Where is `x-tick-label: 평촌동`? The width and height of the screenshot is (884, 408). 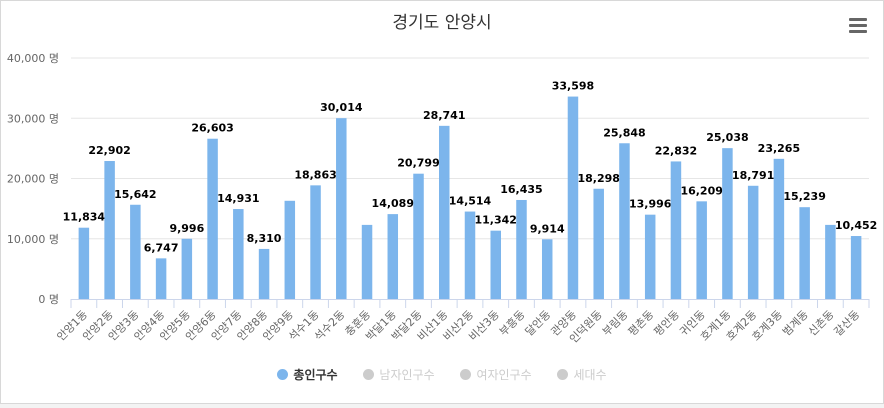
x-tick-label: 평촌동 is located at coordinates (641, 323).